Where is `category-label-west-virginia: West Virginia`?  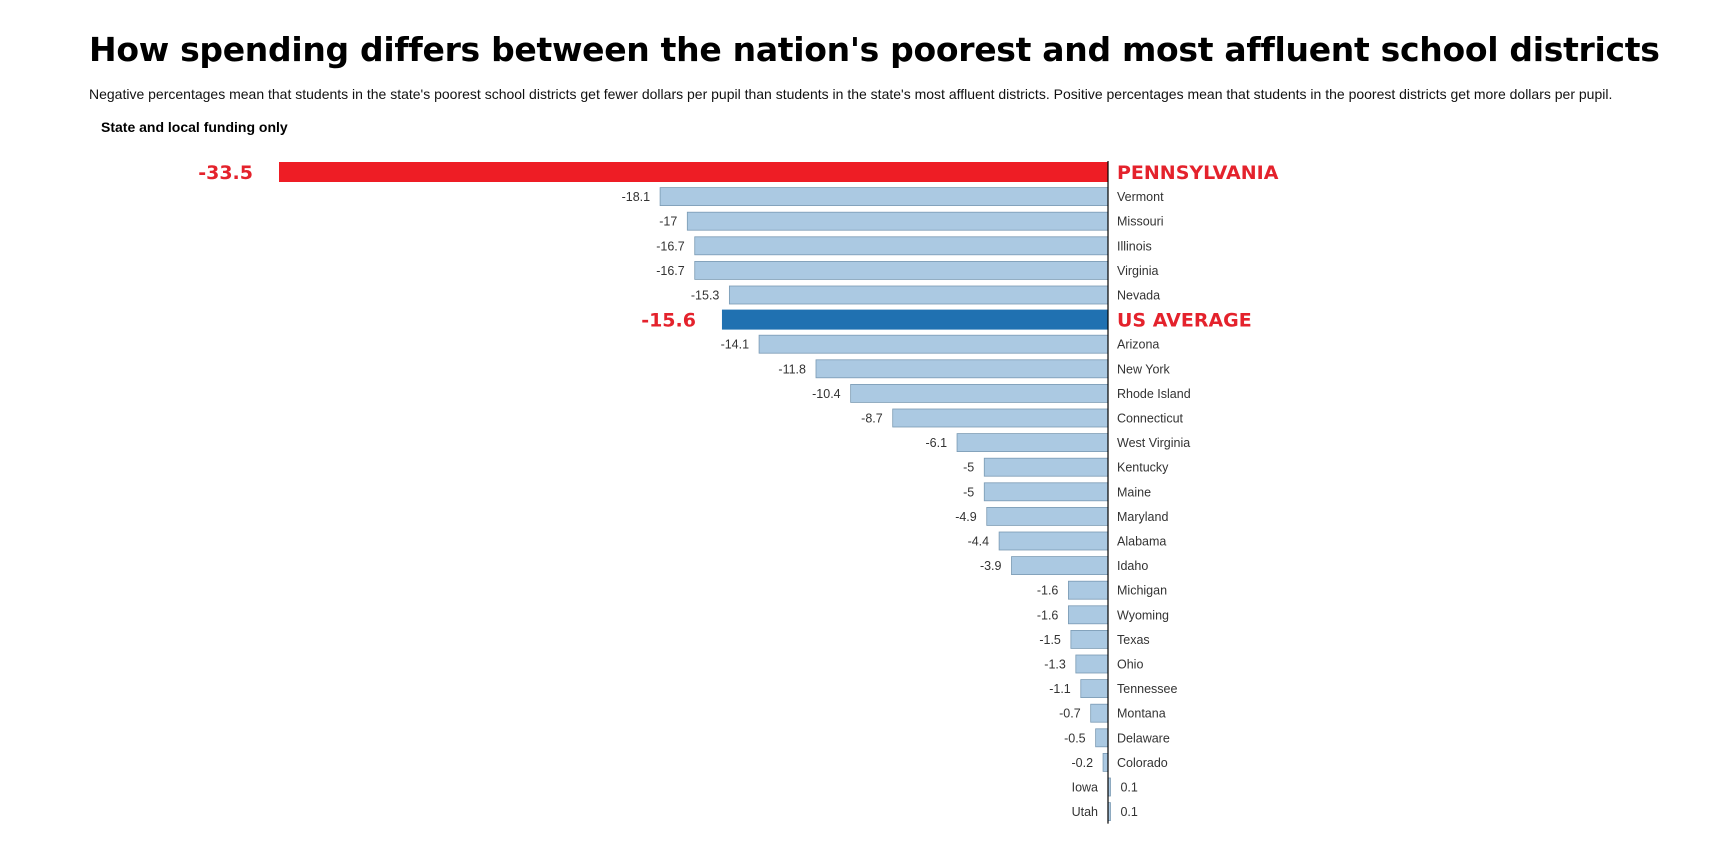 category-label-west-virginia: West Virginia is located at coordinates (1153, 443).